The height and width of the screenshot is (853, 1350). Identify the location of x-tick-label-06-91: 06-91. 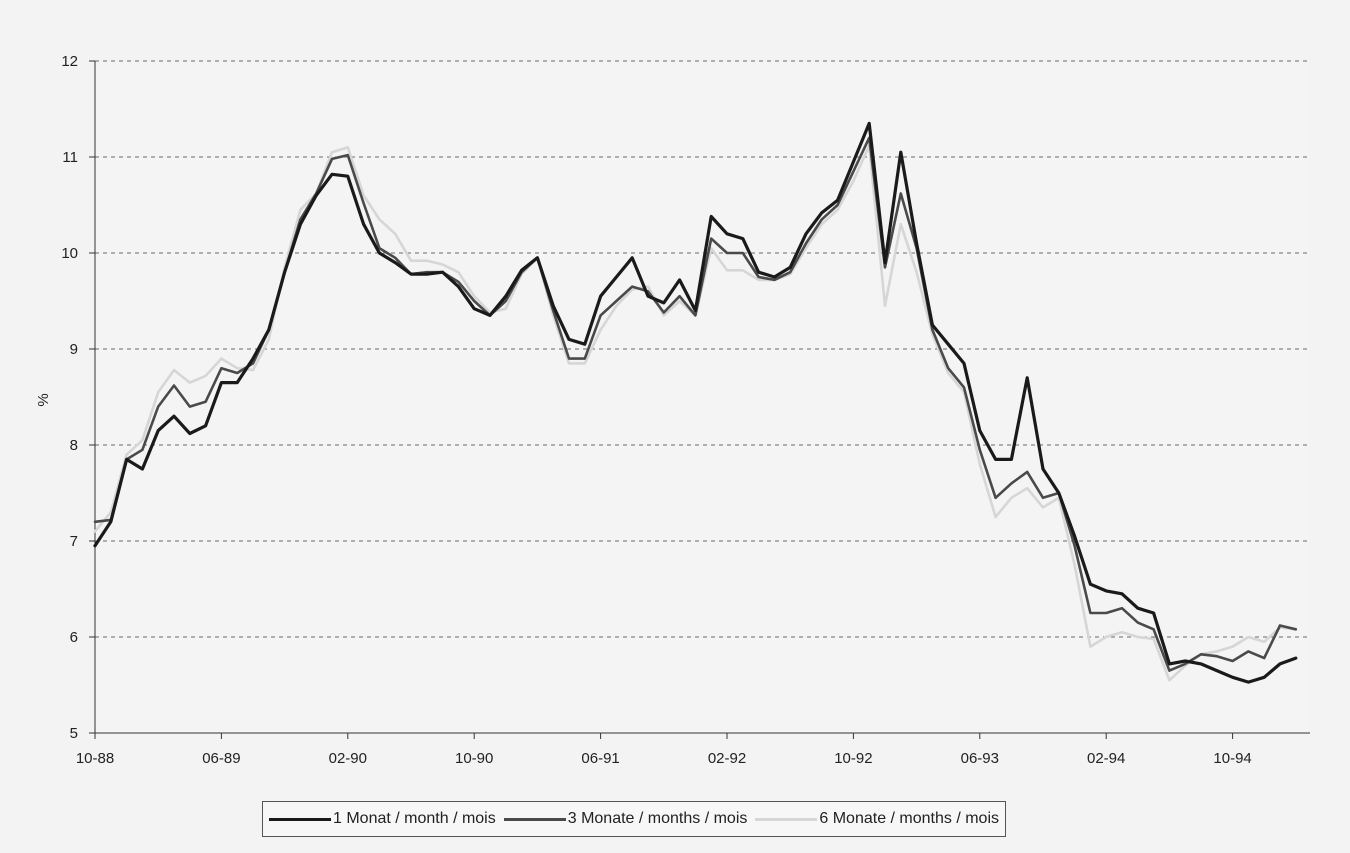
(600, 758).